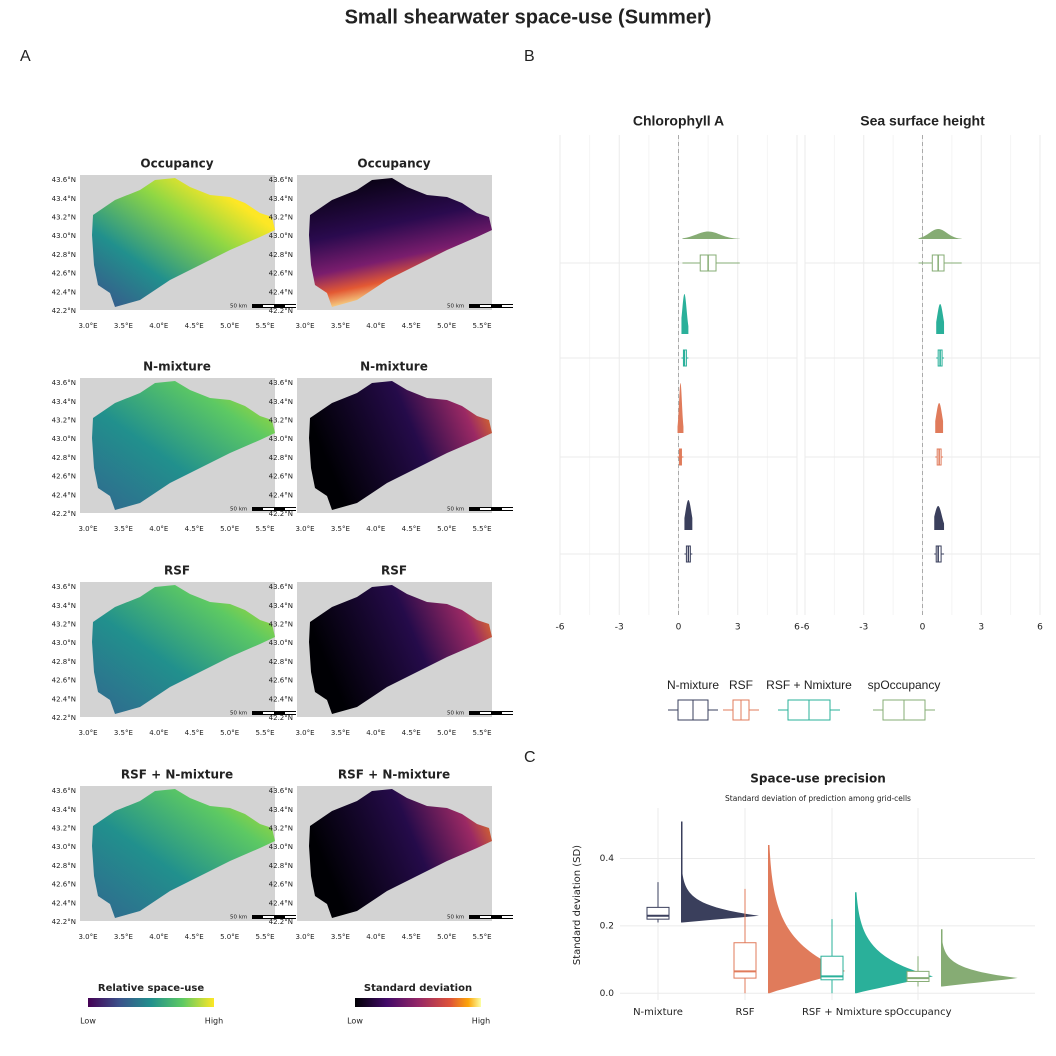  What do you see at coordinates (809, 685) in the screenshot?
I see `legend-label: RSF + Nmixture` at bounding box center [809, 685].